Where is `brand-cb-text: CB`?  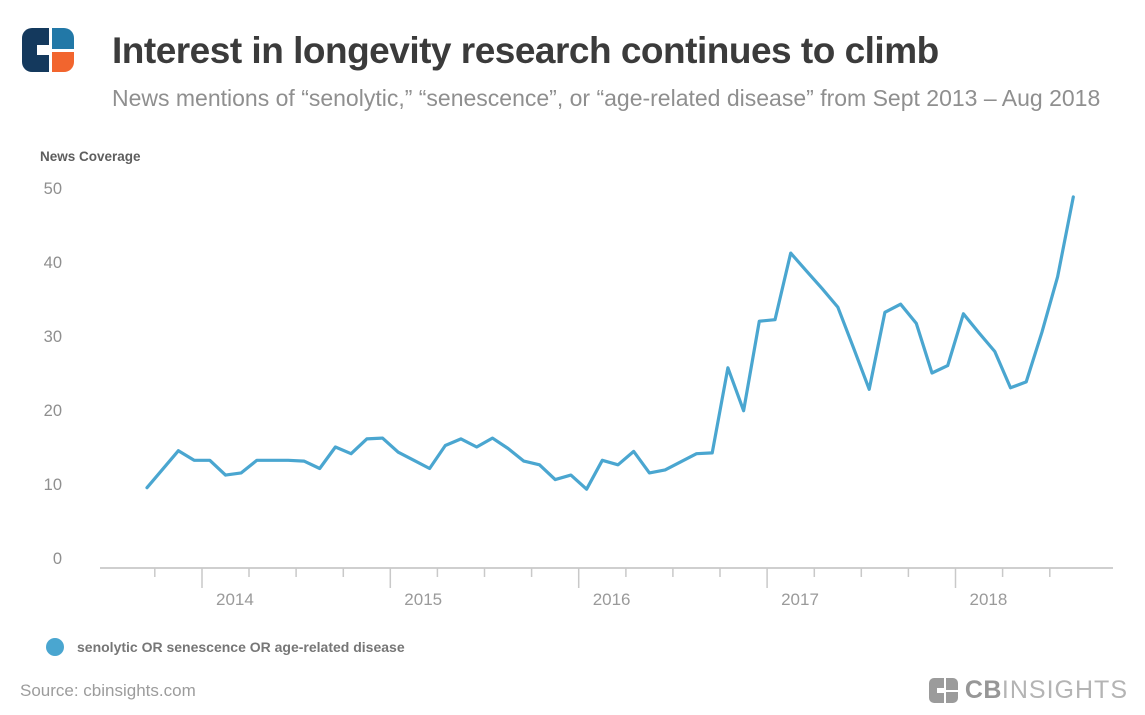 brand-cb-text: CB is located at coordinates (983, 690).